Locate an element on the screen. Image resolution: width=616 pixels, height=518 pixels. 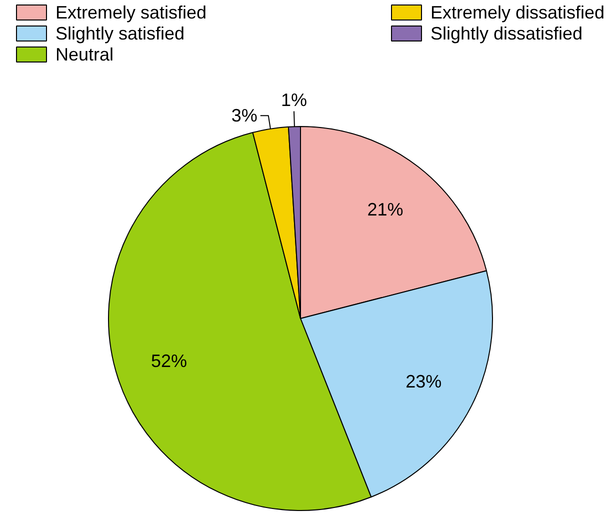
data-label: 1% is located at coordinates (293, 100).